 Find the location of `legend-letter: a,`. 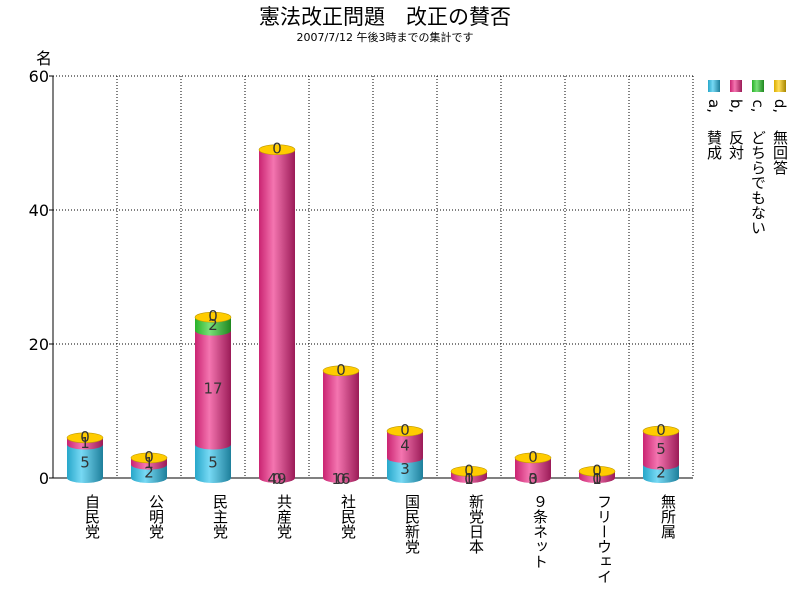

legend-letter: a, is located at coordinates (714, 106).